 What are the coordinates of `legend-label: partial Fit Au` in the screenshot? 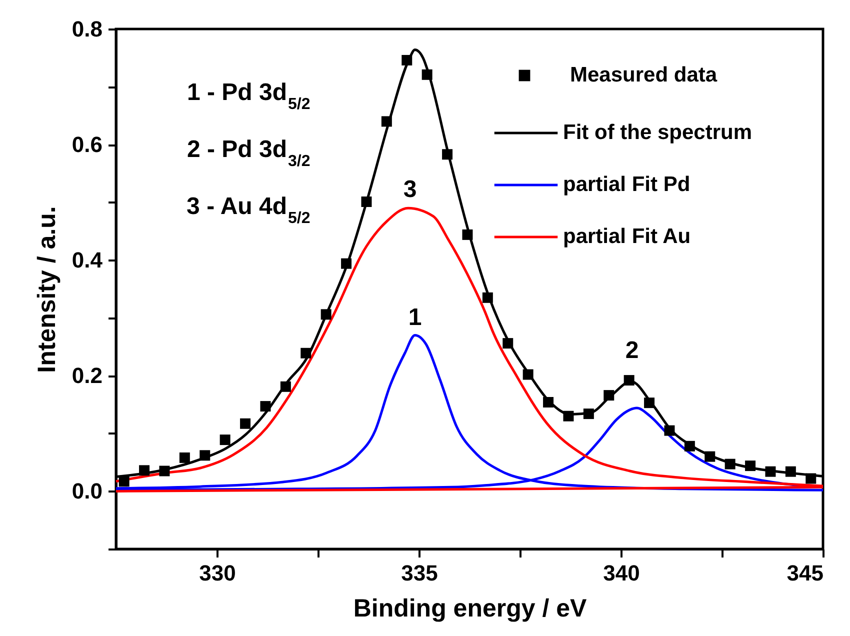 It's located at (627, 236).